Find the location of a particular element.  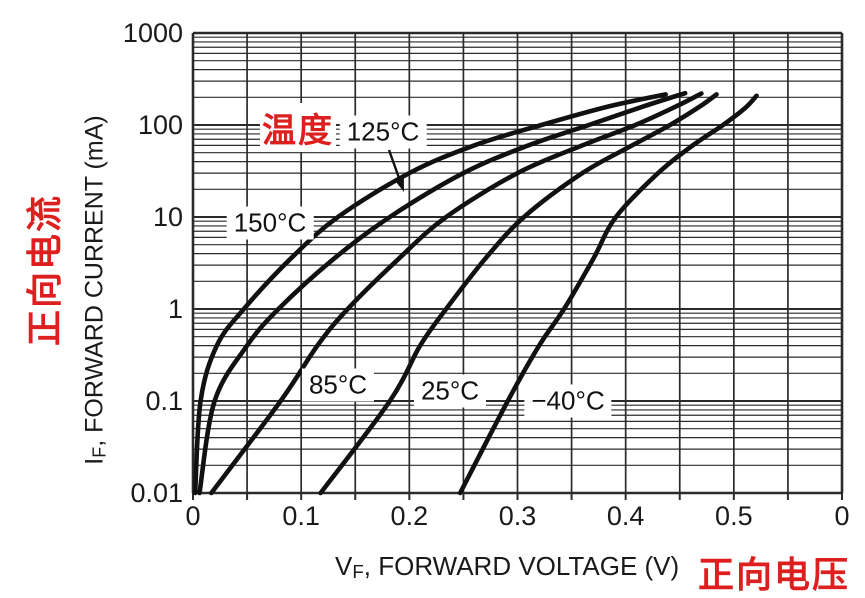

x-axis-title: VF, FORWARD VOLTAGE (V) is located at coordinates (507, 567).